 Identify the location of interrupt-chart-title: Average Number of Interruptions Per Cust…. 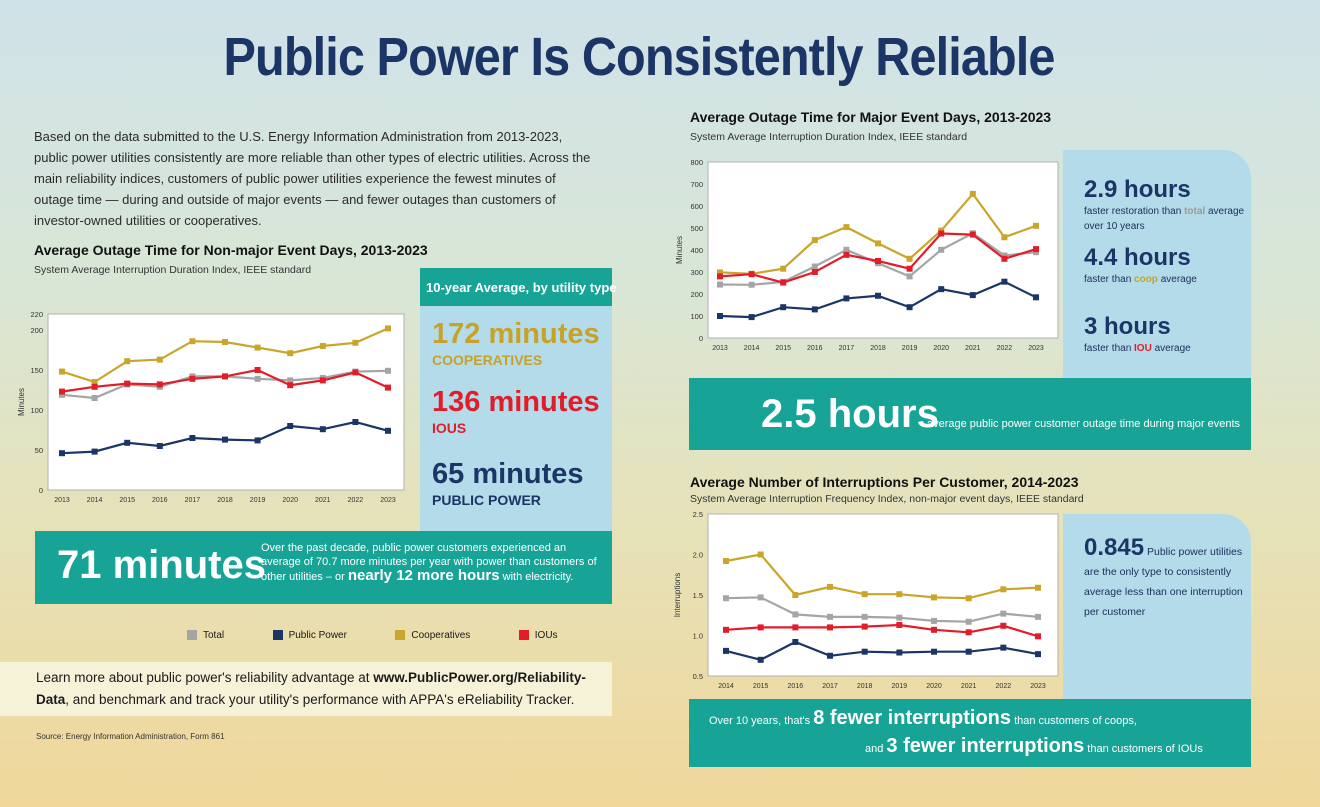
(884, 482).